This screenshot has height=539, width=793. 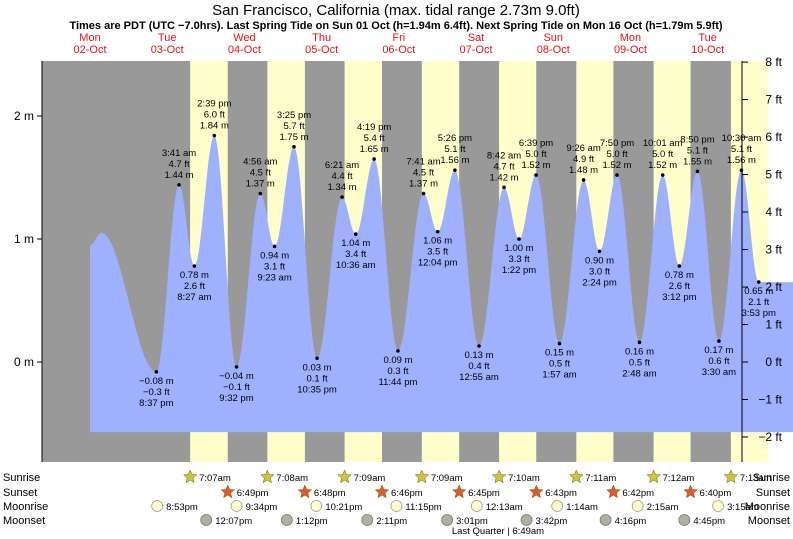 I want to click on moonset-time: 2:11pm, so click(x=391, y=521).